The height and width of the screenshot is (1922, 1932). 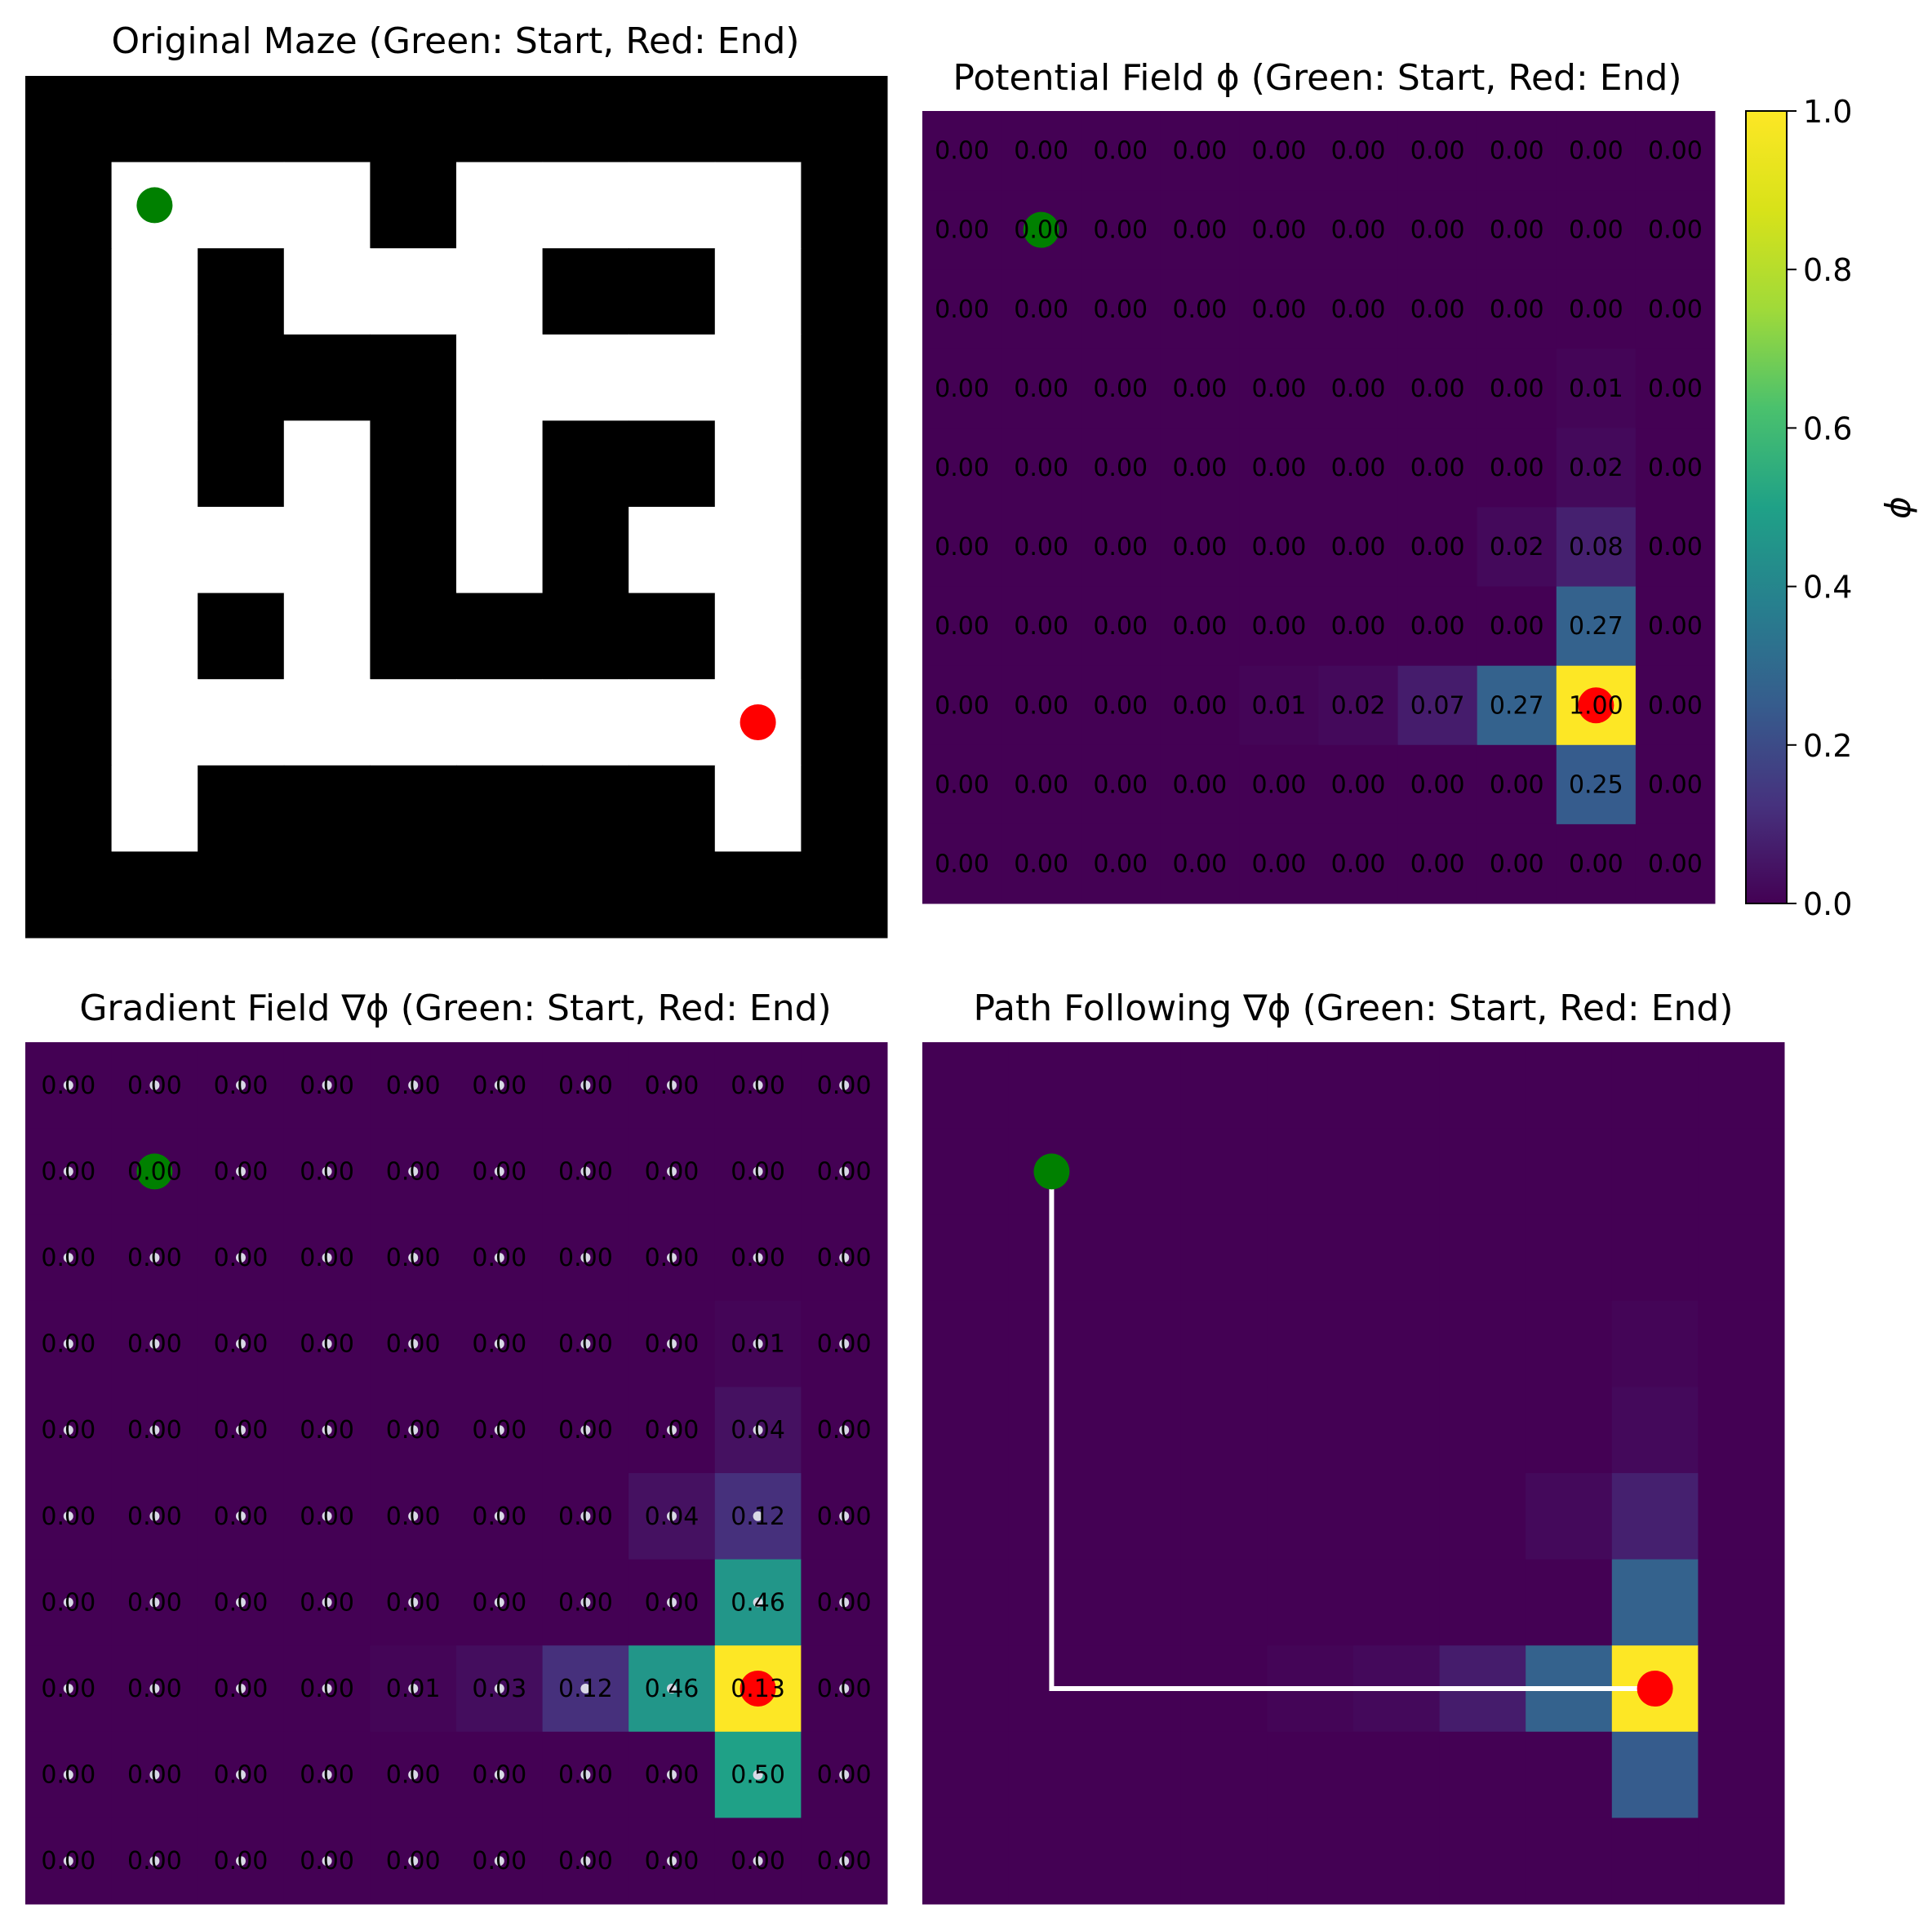 I want to click on colorbar-label: ϕ, so click(x=1898, y=508).